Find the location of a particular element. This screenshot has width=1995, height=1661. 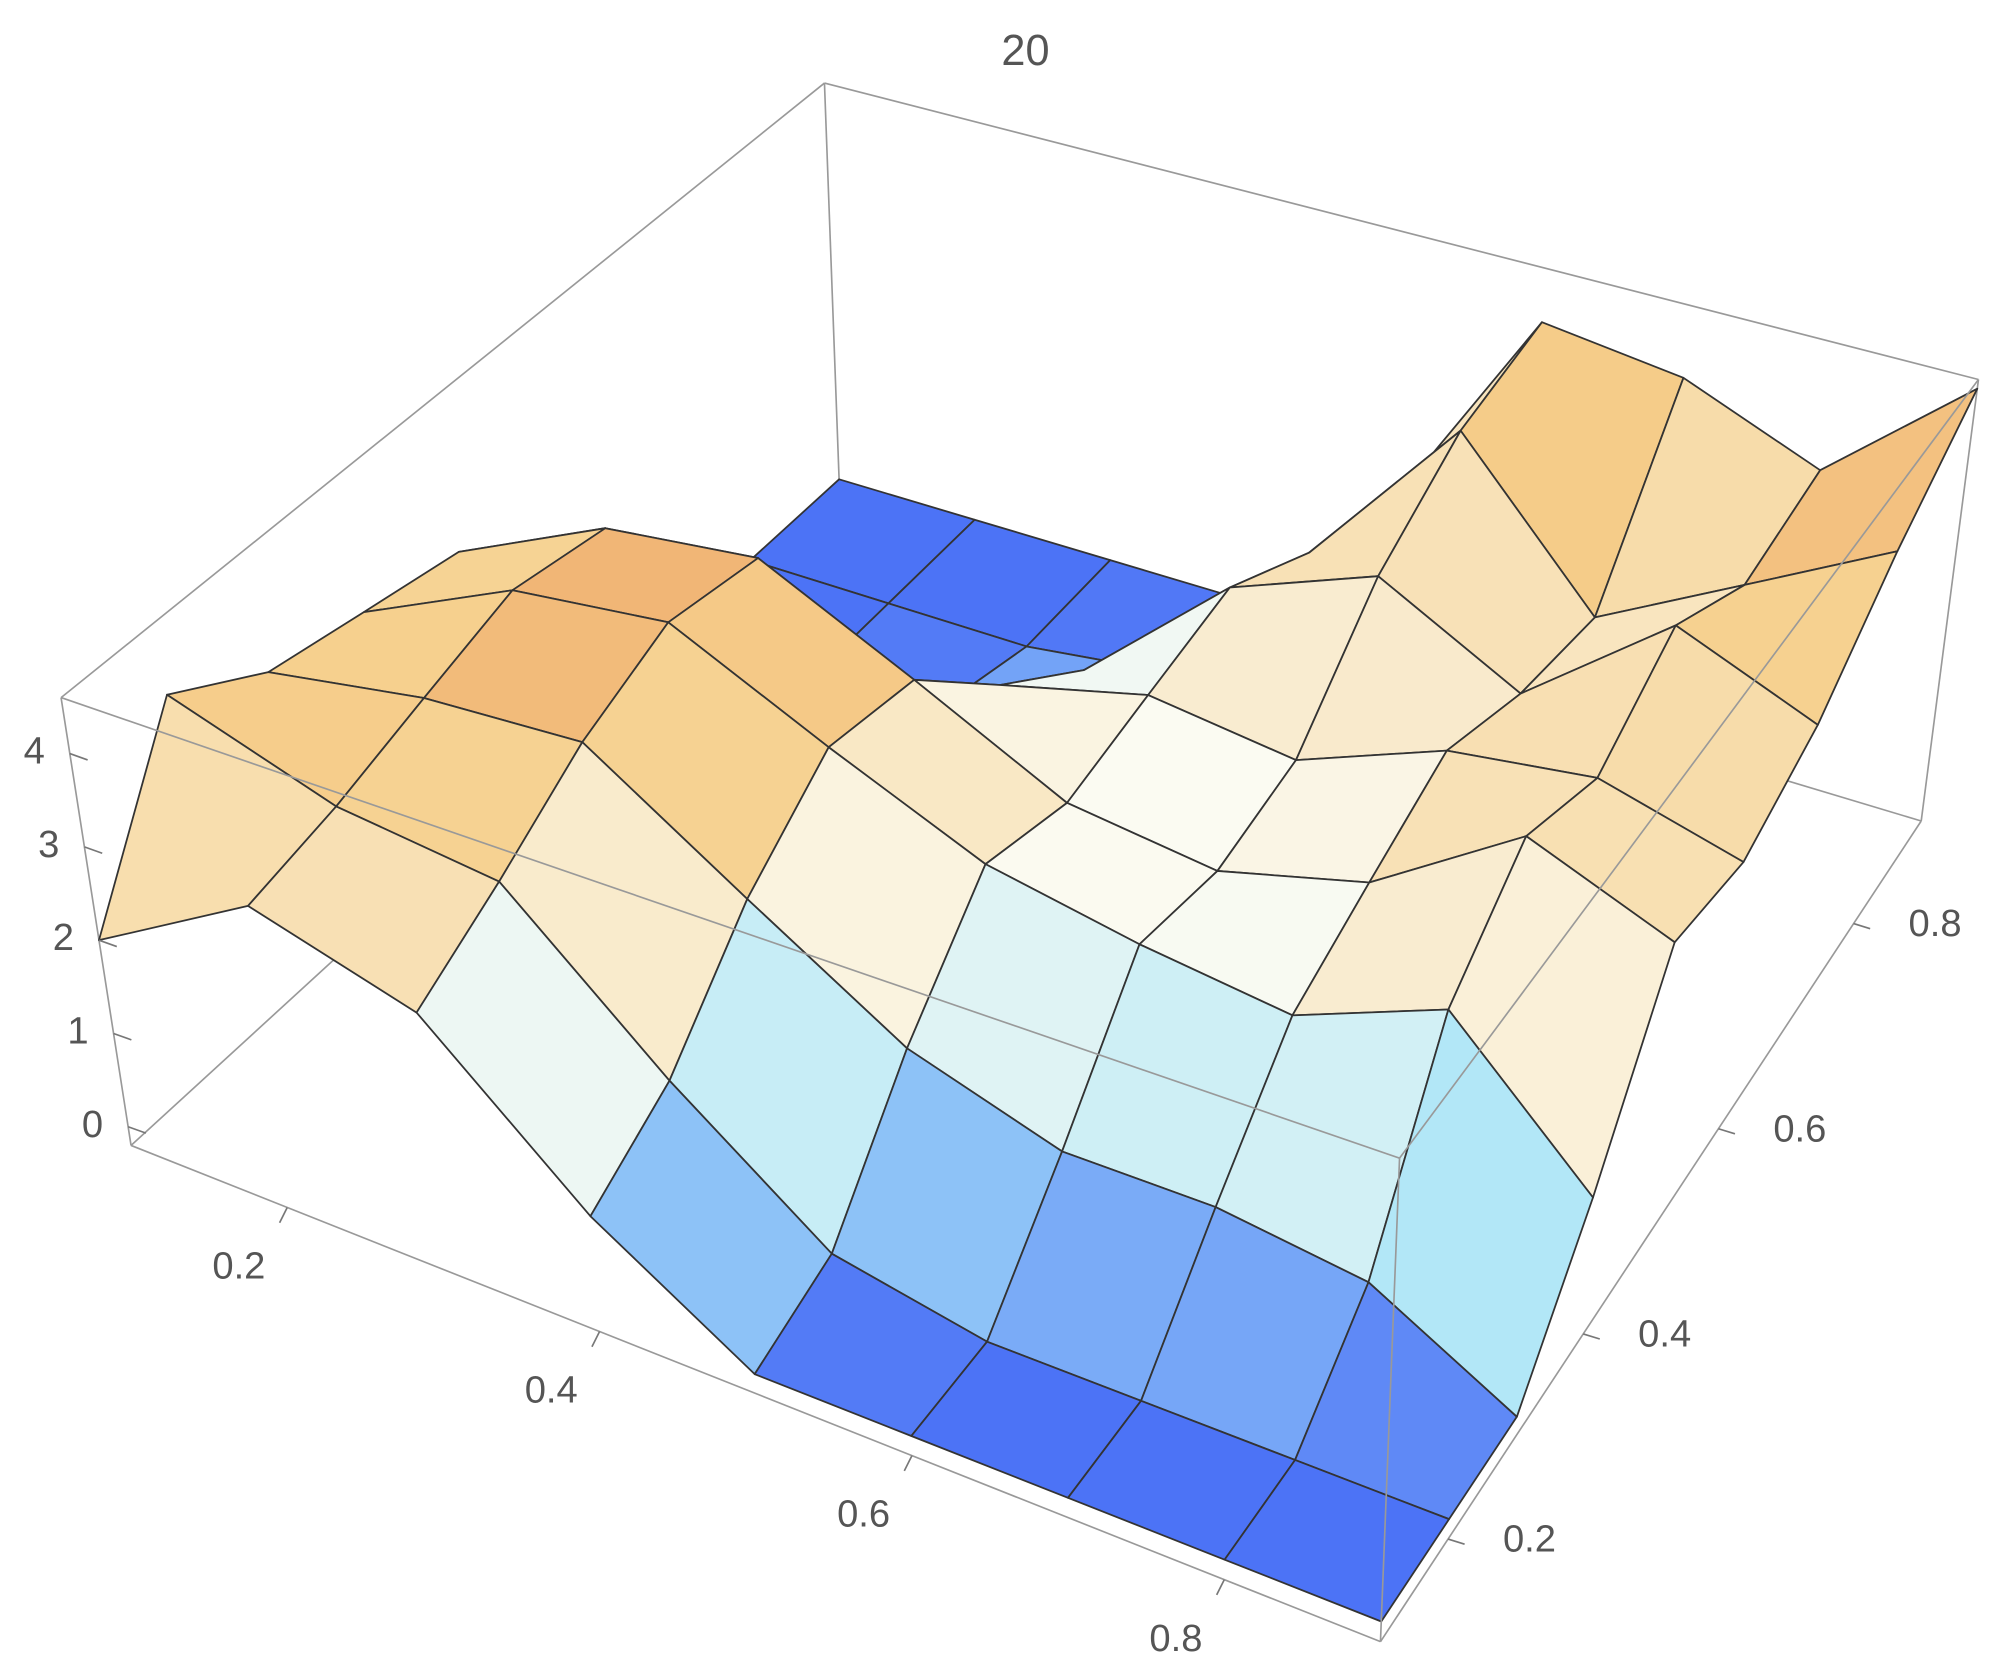

x-tick-label: 0.4 is located at coordinates (551, 1390).